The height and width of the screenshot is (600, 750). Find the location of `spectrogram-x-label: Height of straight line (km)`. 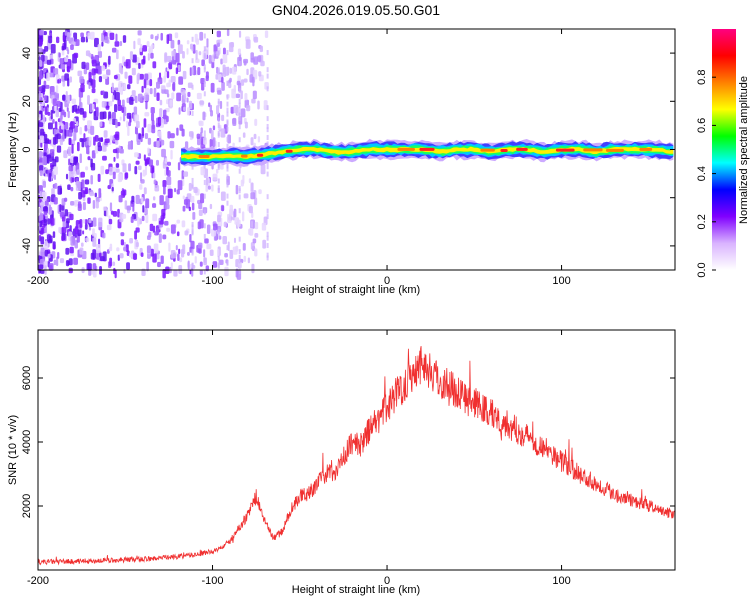

spectrogram-x-label: Height of straight line (km) is located at coordinates (356, 290).